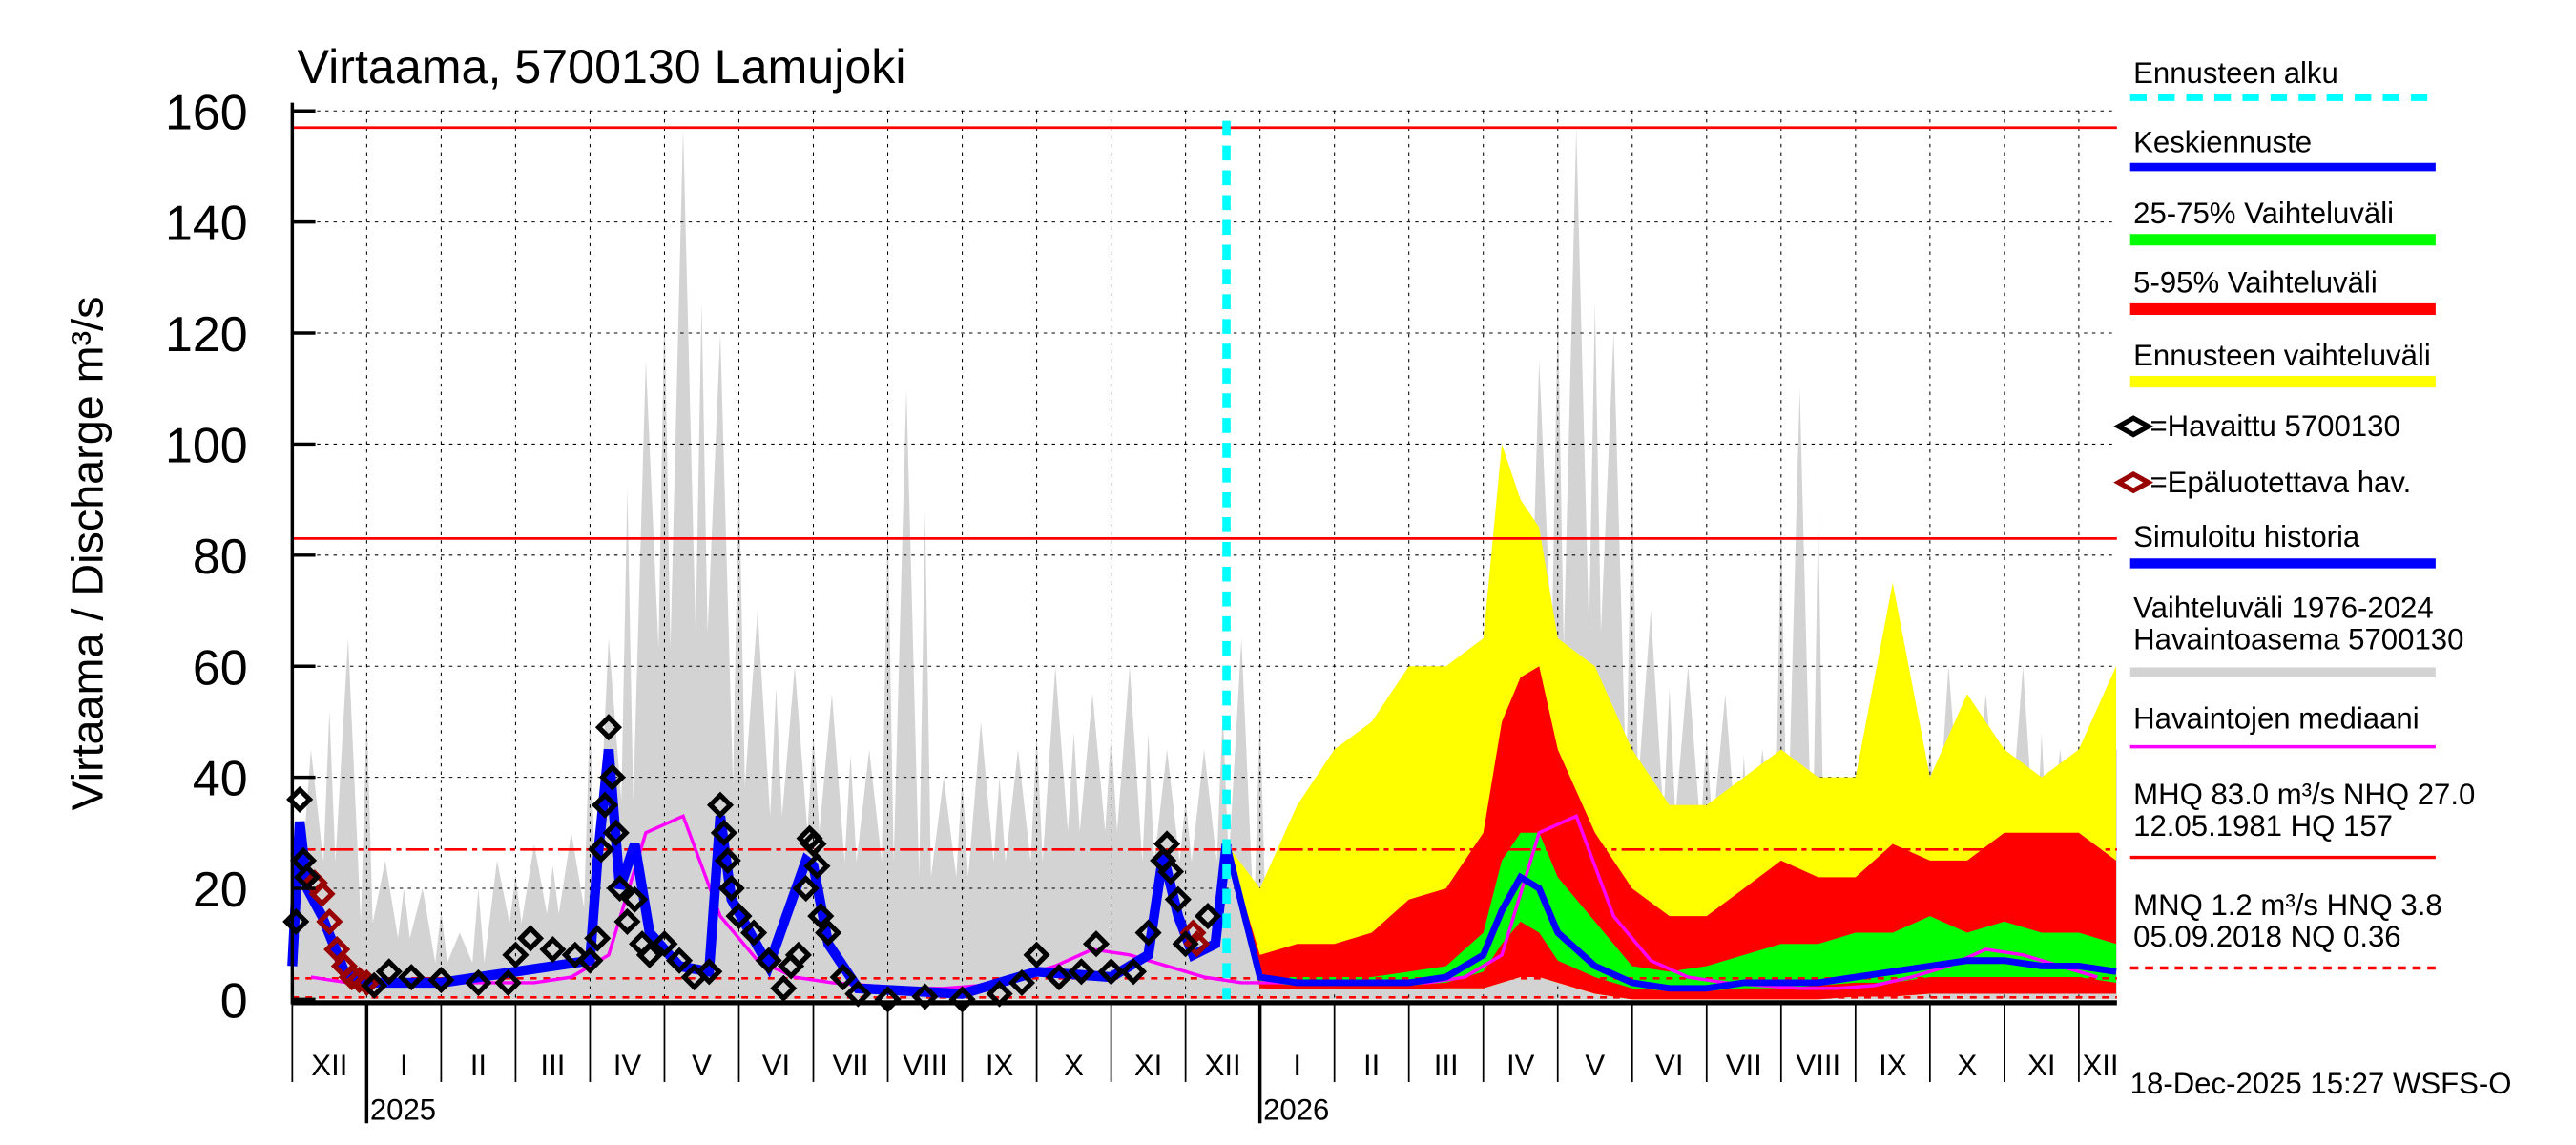 Image resolution: width=2576 pixels, height=1145 pixels. Describe the element at coordinates (220, 890) in the screenshot. I see `y-tick-label: 20` at that location.